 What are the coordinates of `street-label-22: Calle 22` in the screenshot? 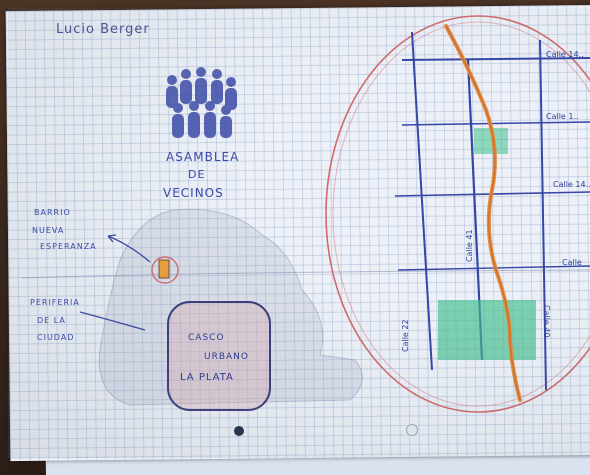 It's located at (405, 335).